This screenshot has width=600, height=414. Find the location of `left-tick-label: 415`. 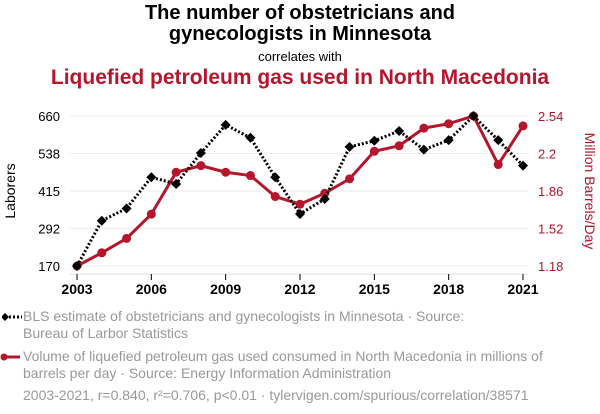

left-tick-label: 415 is located at coordinates (49, 191).